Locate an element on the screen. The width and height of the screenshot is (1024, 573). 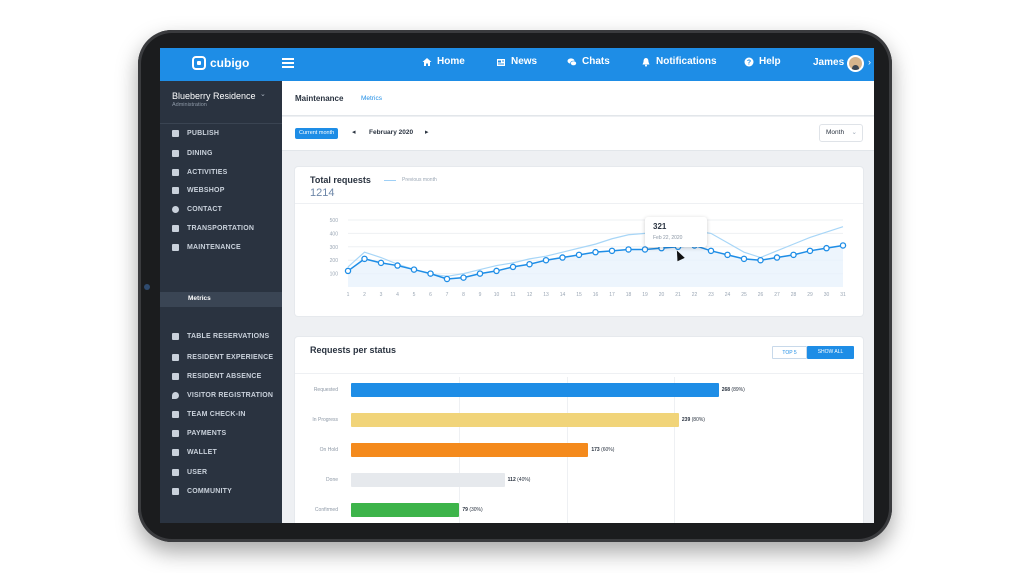
sidebar-item-label: CONTACT is located at coordinates (205, 209).